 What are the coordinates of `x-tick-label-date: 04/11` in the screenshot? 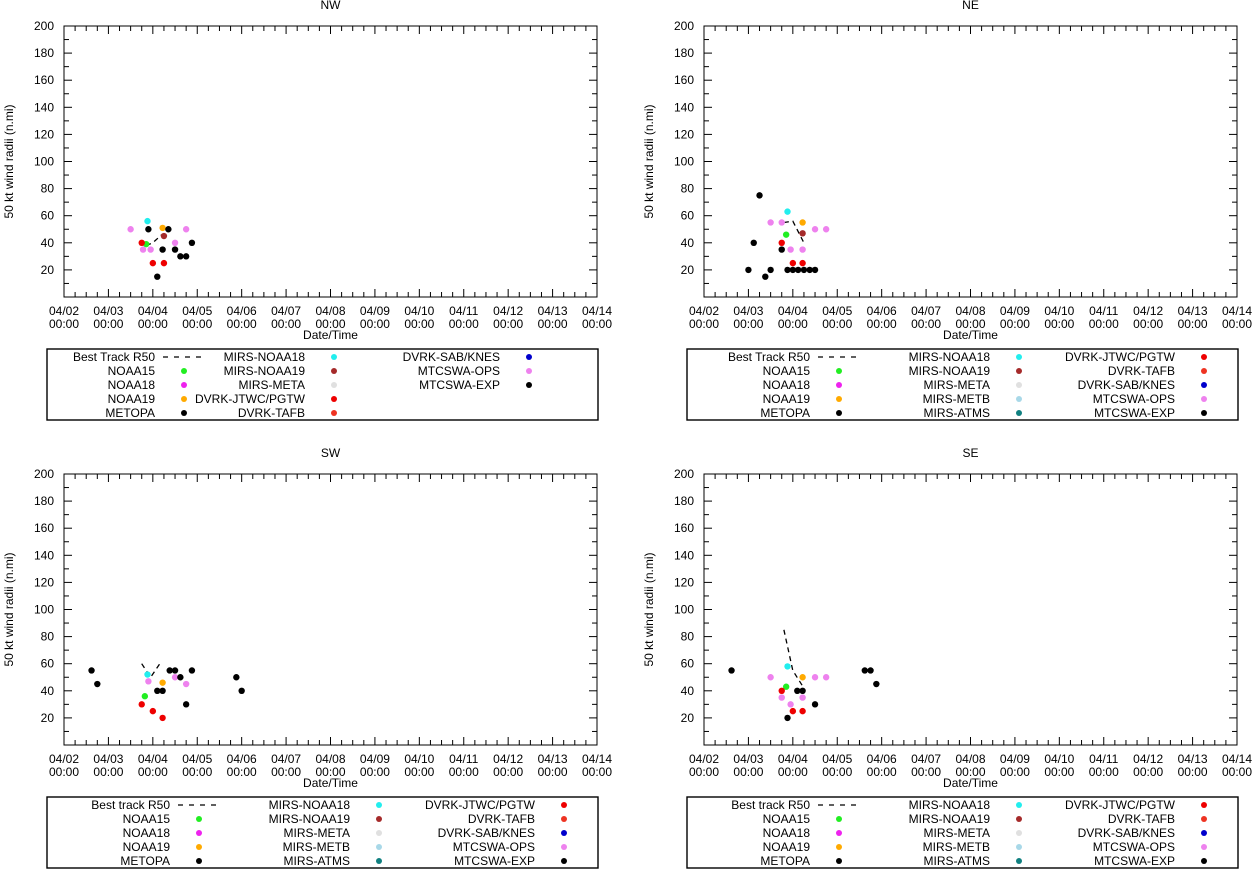 It's located at (463, 759).